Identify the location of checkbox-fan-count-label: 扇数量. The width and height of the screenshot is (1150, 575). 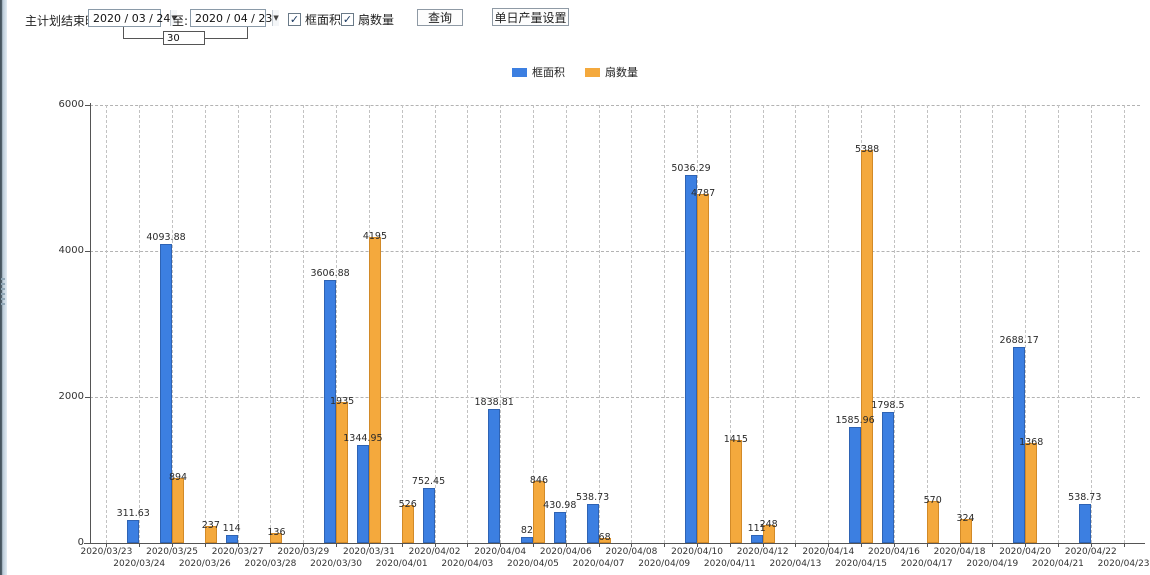
(376, 20).